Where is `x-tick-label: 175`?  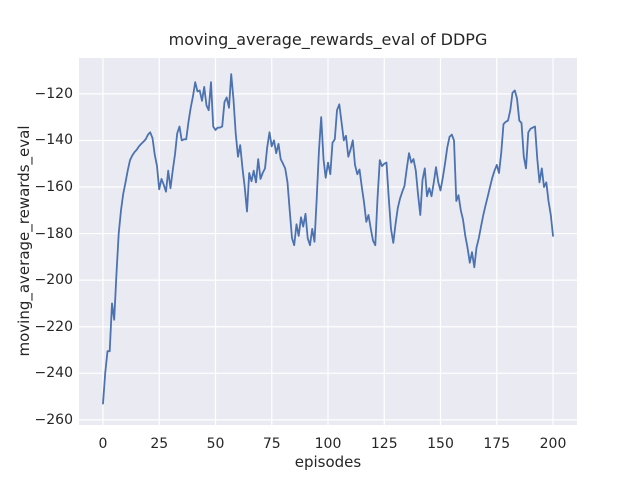 x-tick-label: 175 is located at coordinates (497, 444).